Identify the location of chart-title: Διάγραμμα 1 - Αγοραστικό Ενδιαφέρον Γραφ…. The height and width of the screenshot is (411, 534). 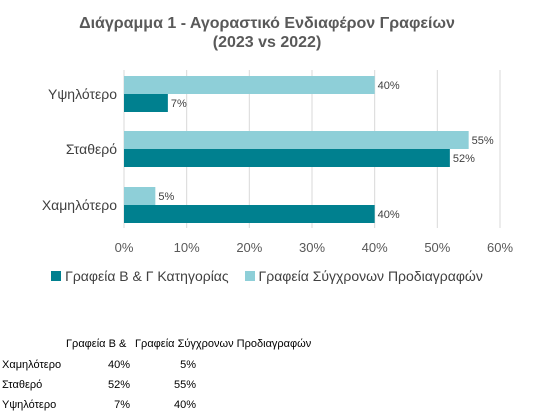
(267, 23).